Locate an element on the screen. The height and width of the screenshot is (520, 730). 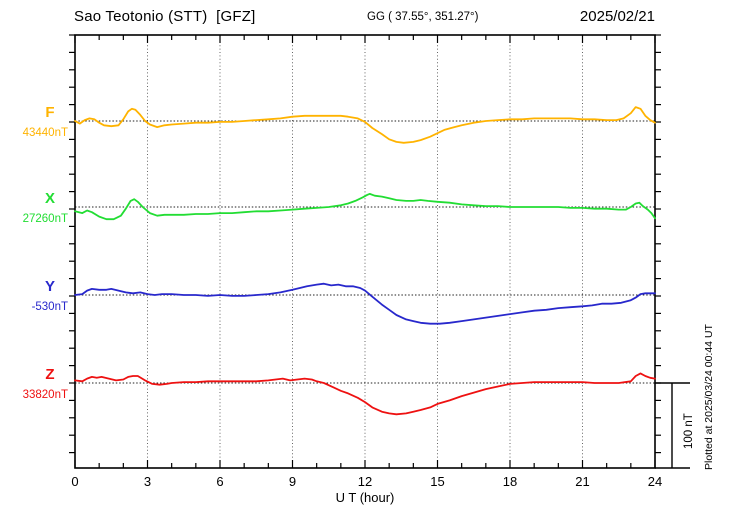
trace-z is located at coordinates (365, 394).